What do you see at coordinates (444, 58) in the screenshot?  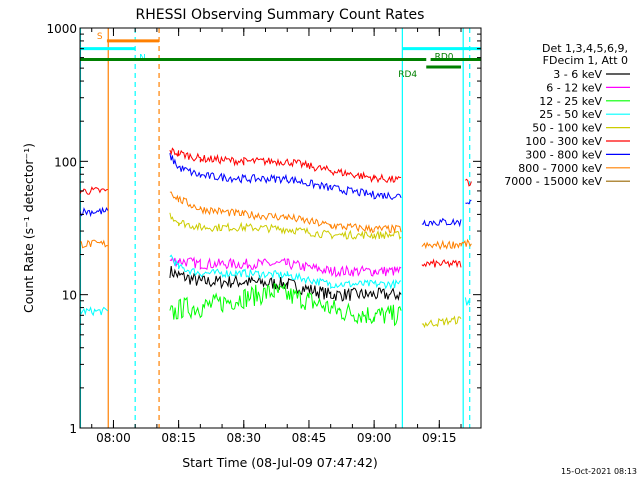 I see `marker-label: RD0` at bounding box center [444, 58].